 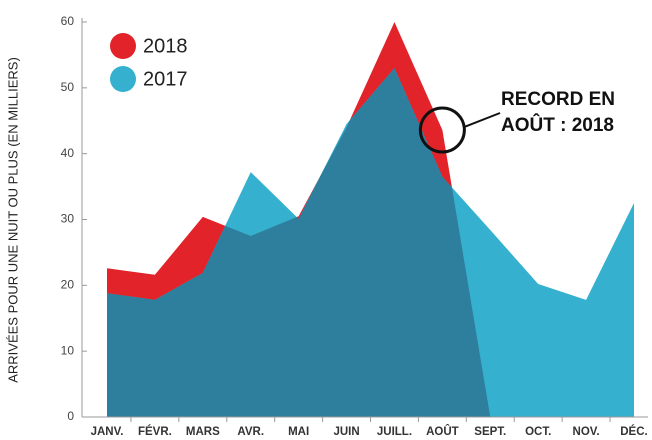 I want to click on x-tick-label: DÉC., so click(x=633, y=431).